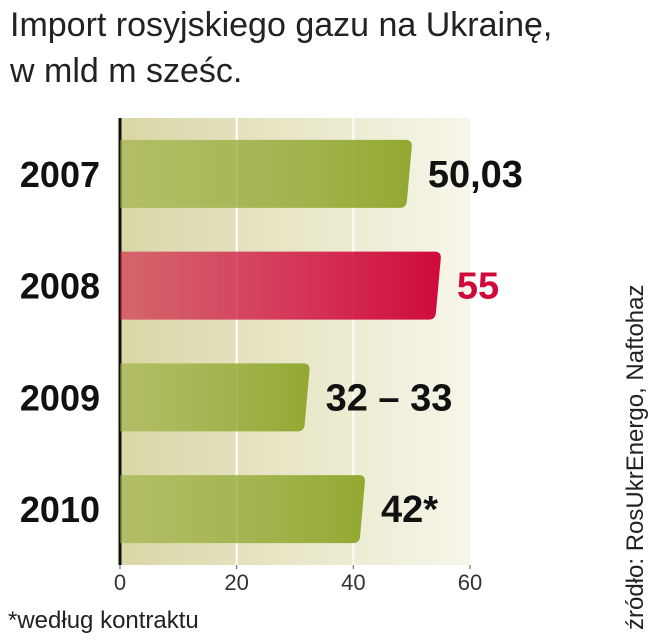  I want to click on y-tick-label: 2009, so click(60, 397).